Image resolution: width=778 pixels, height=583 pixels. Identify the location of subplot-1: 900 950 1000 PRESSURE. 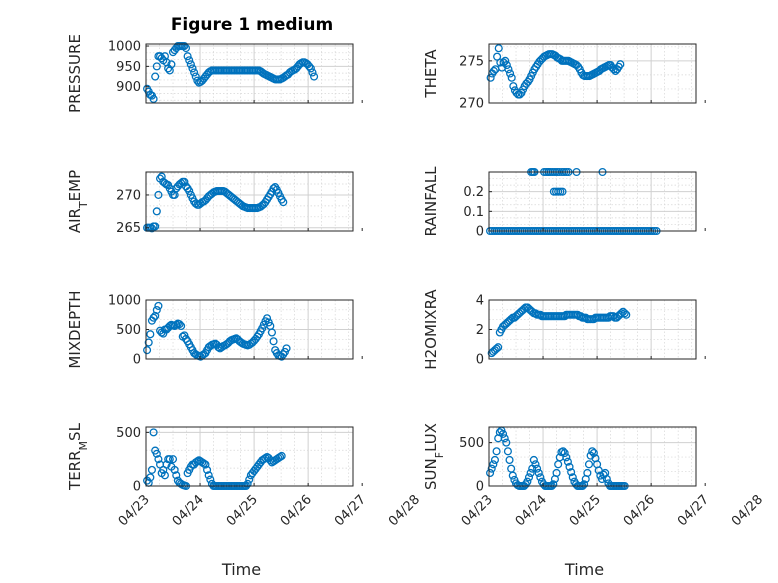
(214, 73).